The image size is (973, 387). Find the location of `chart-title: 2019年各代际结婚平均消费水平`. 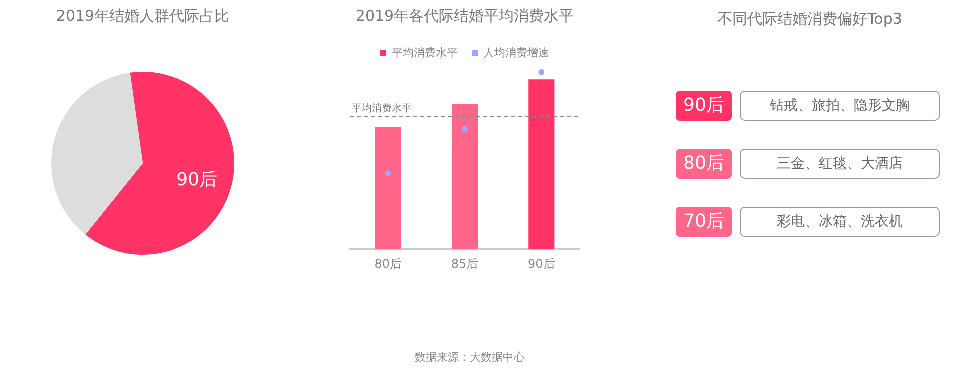

chart-title: 2019年各代际结婚平均消费水平 is located at coordinates (465, 15).